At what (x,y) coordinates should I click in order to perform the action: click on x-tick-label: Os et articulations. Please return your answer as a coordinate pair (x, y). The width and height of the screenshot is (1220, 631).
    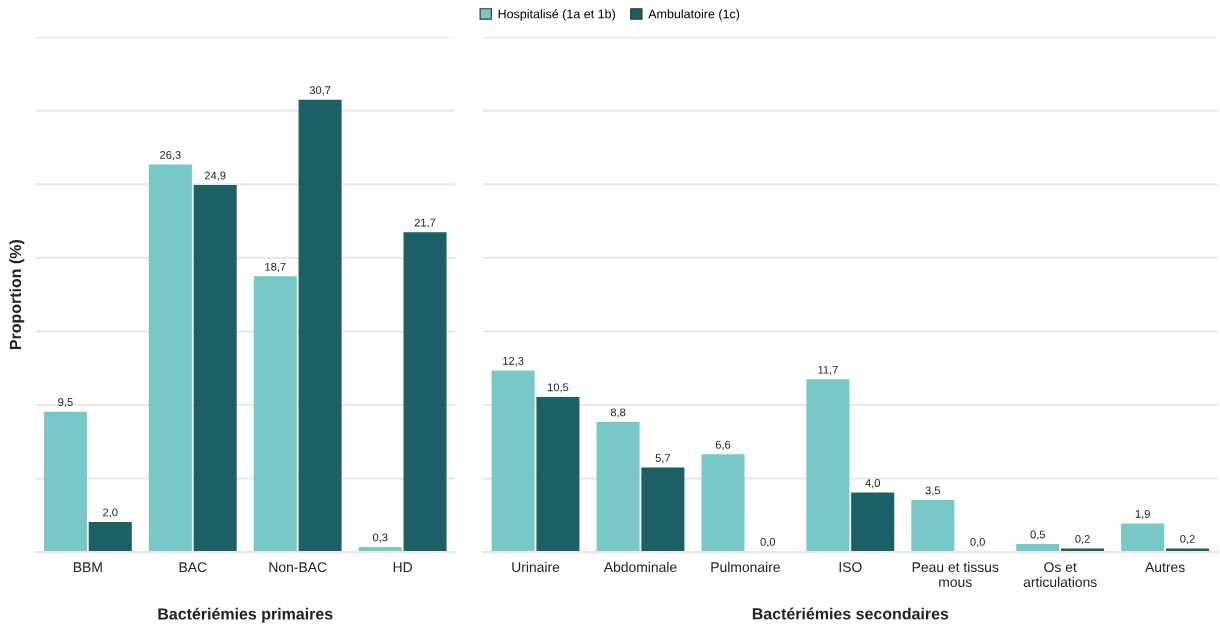
    Looking at the image, I should click on (1060, 575).